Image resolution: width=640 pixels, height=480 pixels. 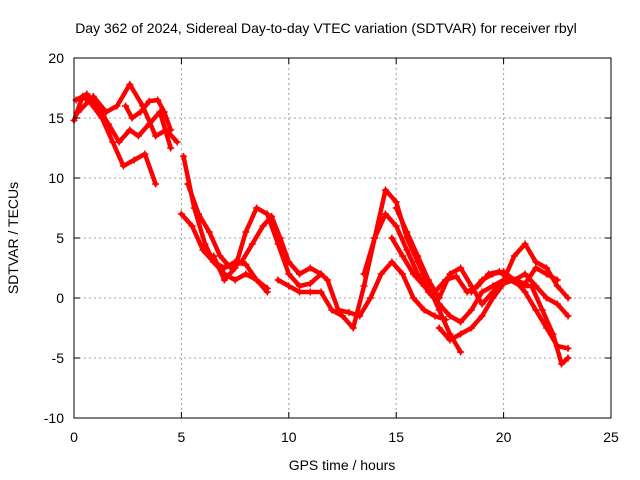 I want to click on y-tick-label: -10, so click(x=54, y=418).